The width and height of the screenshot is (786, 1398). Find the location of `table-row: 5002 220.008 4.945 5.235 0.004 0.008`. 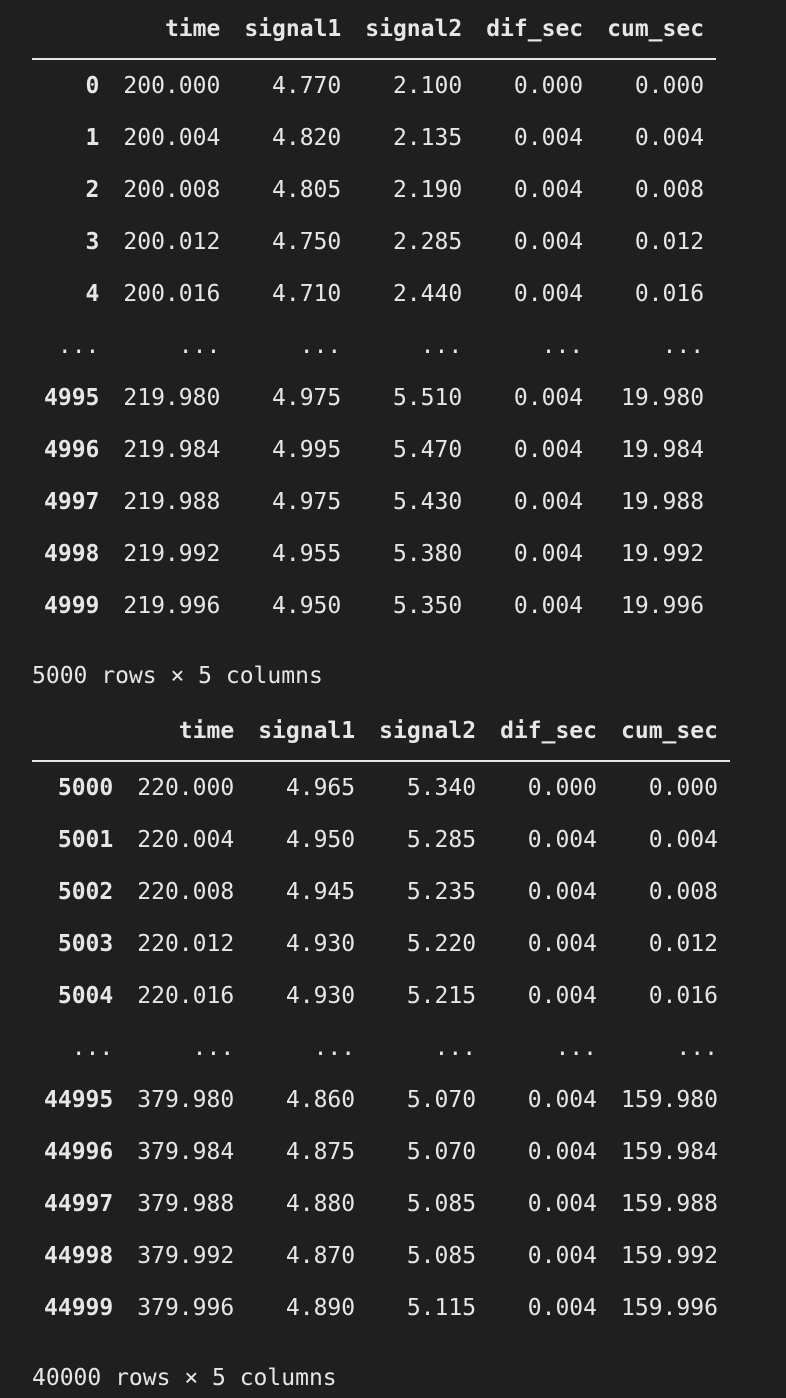

table-row: 5002 220.008 4.945 5.235 0.004 0.008 is located at coordinates (381, 892).